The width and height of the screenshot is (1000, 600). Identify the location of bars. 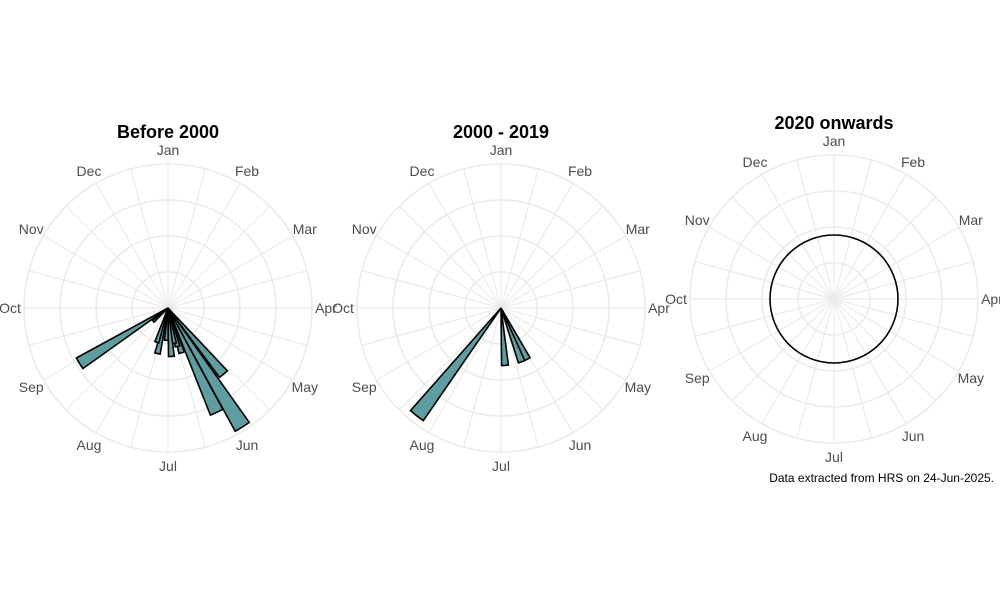
(470, 364).